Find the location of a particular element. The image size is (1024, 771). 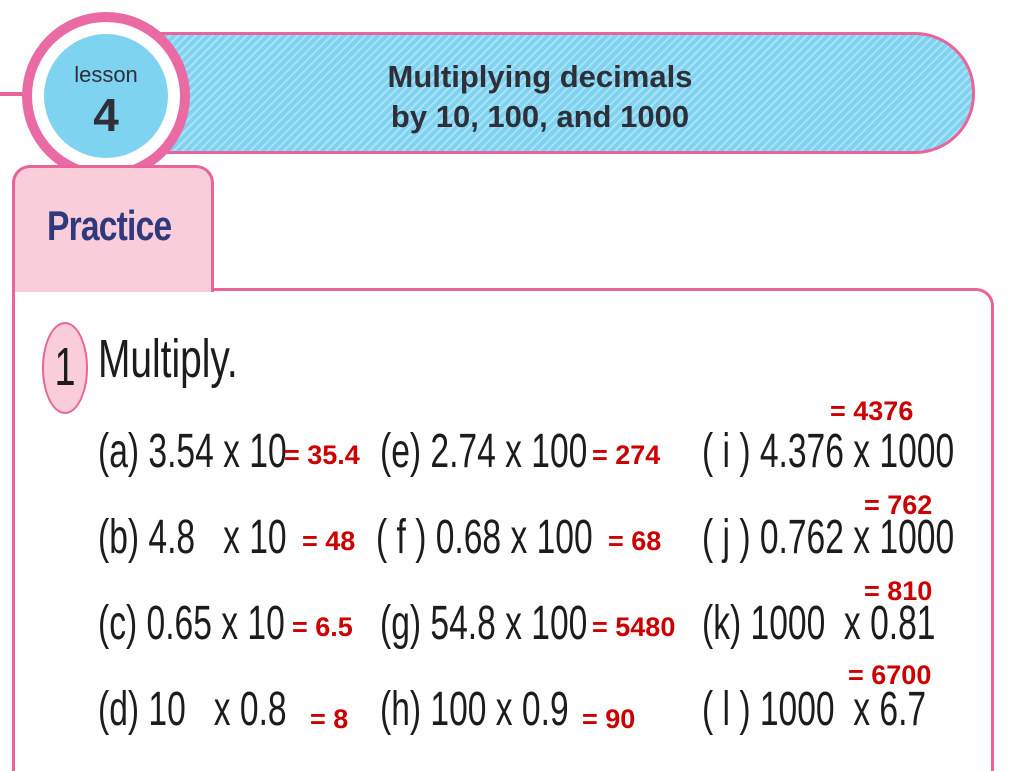

answer-a: = 35.4 is located at coordinates (322, 455).